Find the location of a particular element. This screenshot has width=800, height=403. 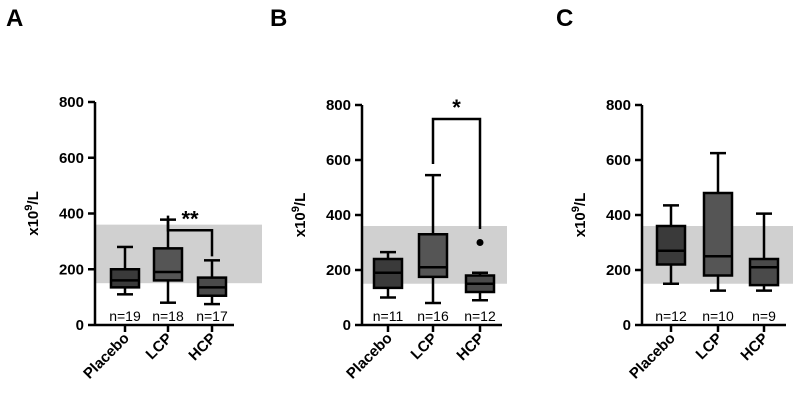

panel-letter: C is located at coordinates (564, 18).